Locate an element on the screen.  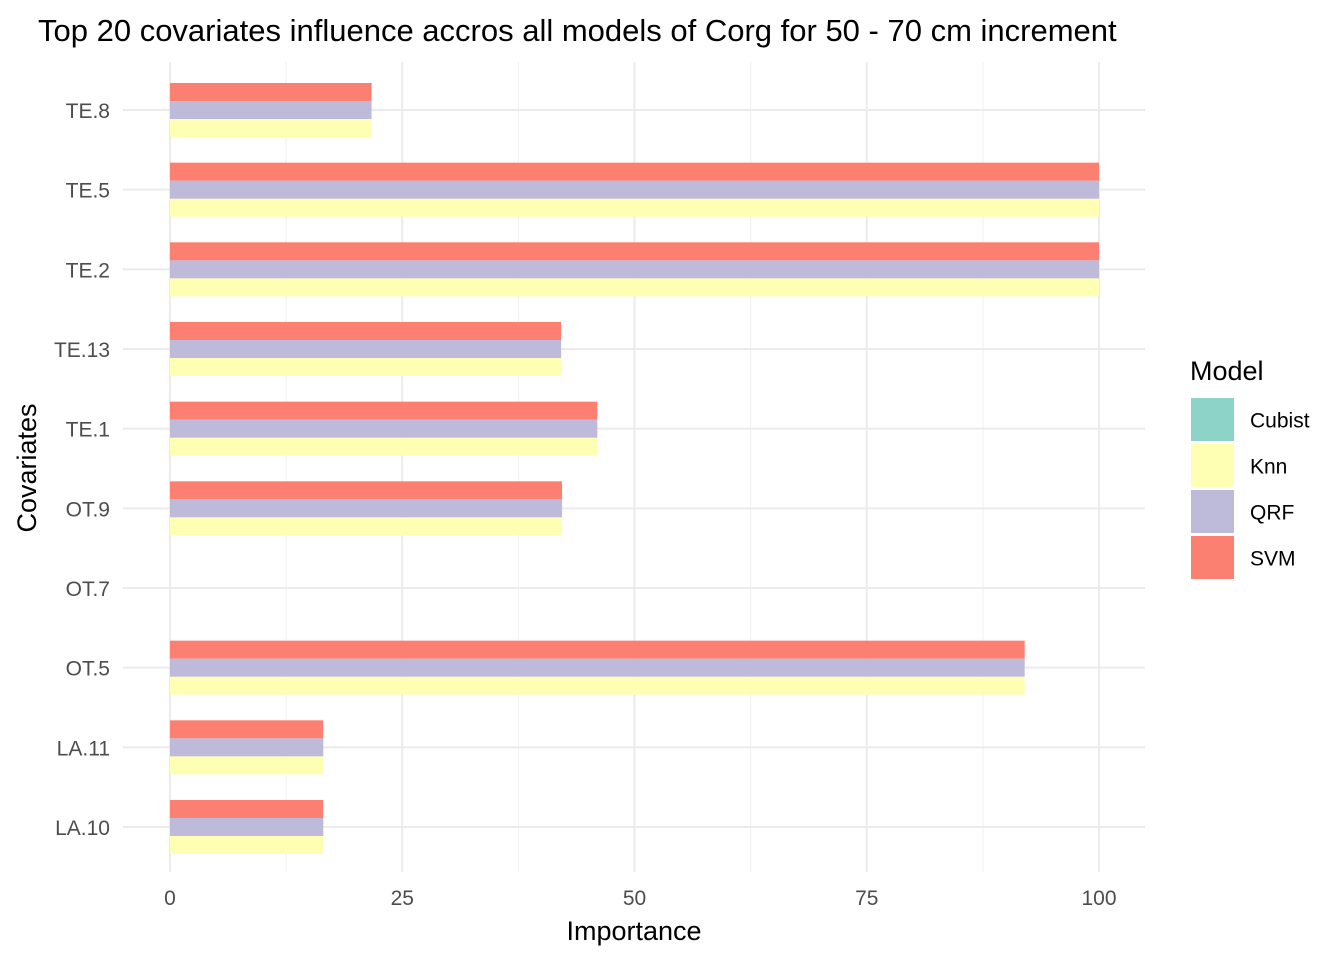
legend-key-qrf is located at coordinates (1212, 511).